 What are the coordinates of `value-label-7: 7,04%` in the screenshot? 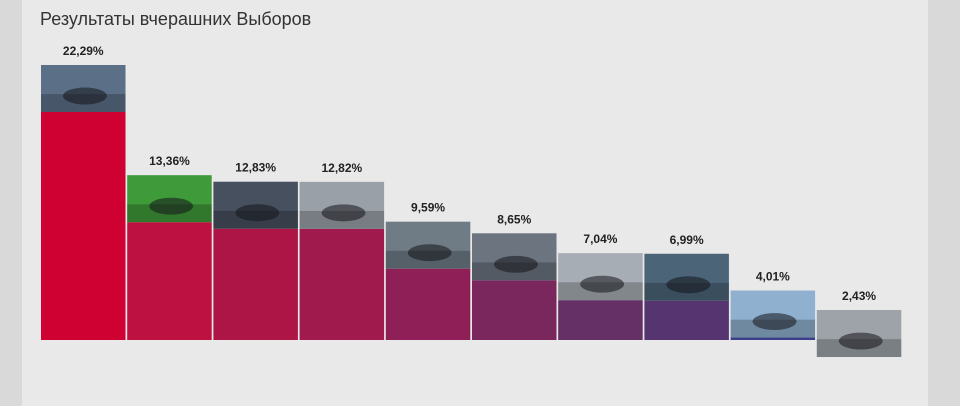 It's located at (600, 239).